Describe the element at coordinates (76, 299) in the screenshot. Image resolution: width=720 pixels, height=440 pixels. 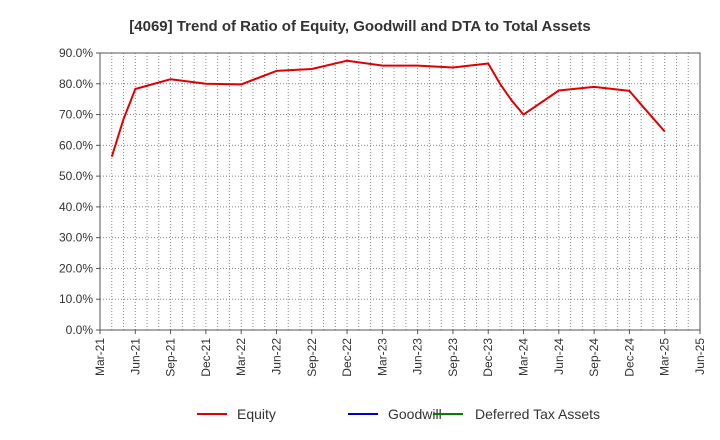
I see `y-tick-label: 10.0%` at that location.